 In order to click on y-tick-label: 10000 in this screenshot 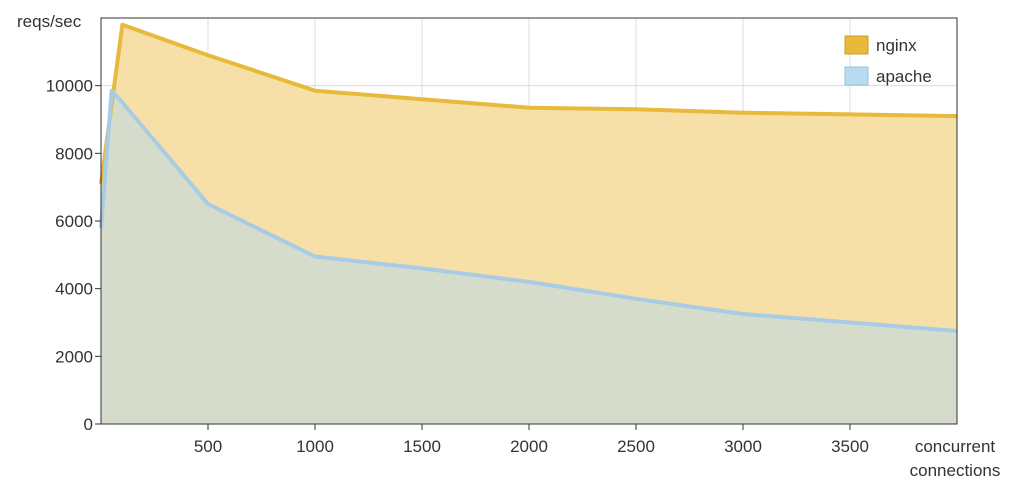, I will do `click(69, 86)`.